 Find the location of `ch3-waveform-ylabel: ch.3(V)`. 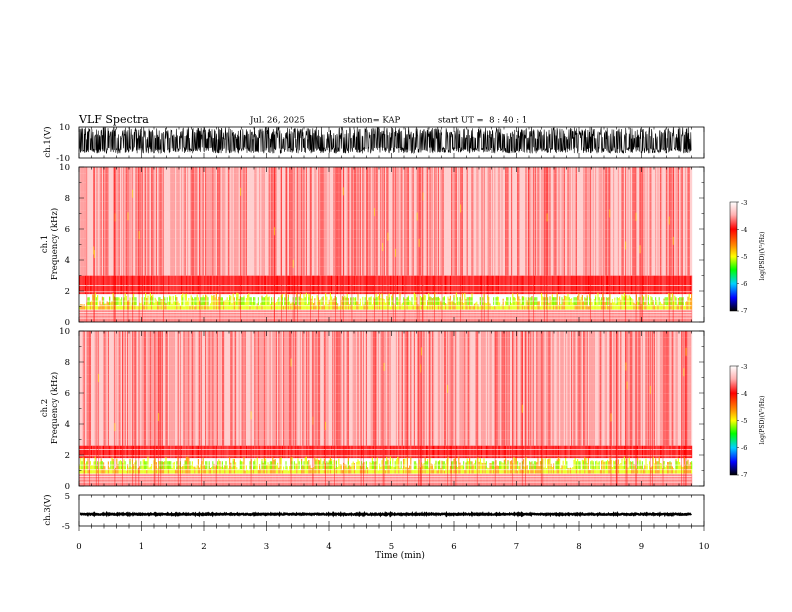

ch3-waveform-ylabel: ch.3(V) is located at coordinates (47, 509).